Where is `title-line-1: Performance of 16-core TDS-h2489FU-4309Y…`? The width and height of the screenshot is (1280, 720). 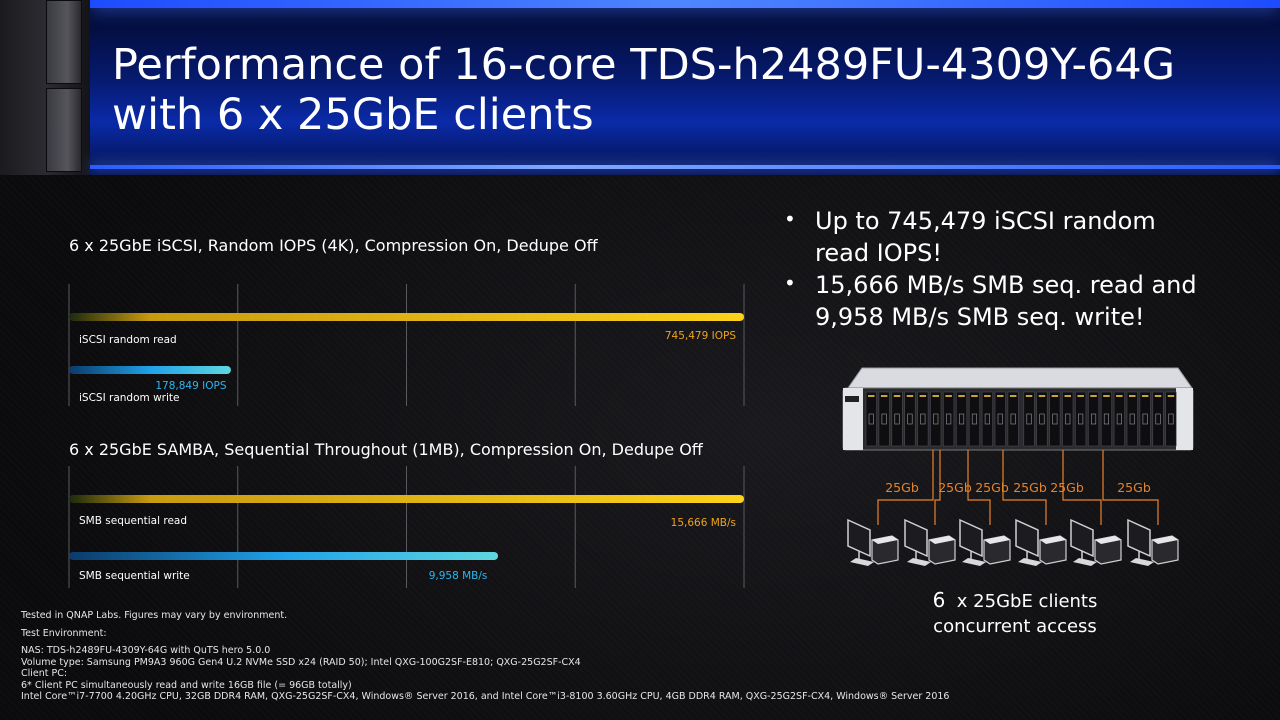 title-line-1: Performance of 16-core TDS-h2489FU-4309Y… is located at coordinates (644, 65).